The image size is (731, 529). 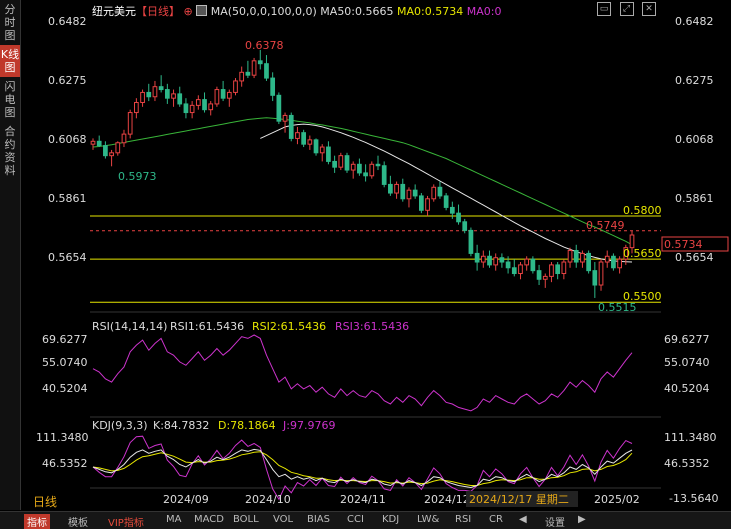 I want to click on tab-boll: BOLL, so click(x=246, y=519).